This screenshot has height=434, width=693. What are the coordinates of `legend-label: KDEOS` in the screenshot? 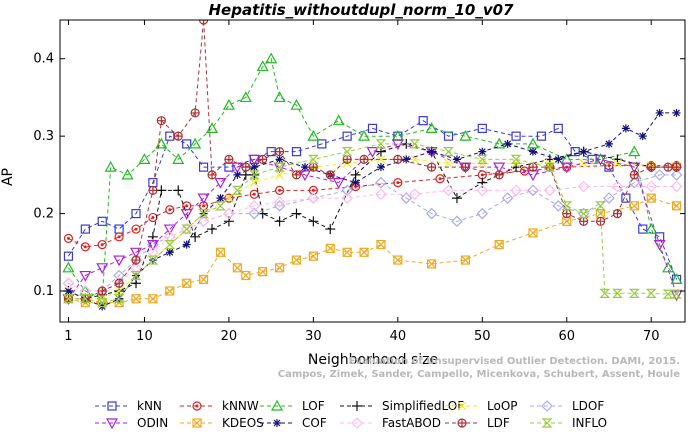 It's located at (243, 423).